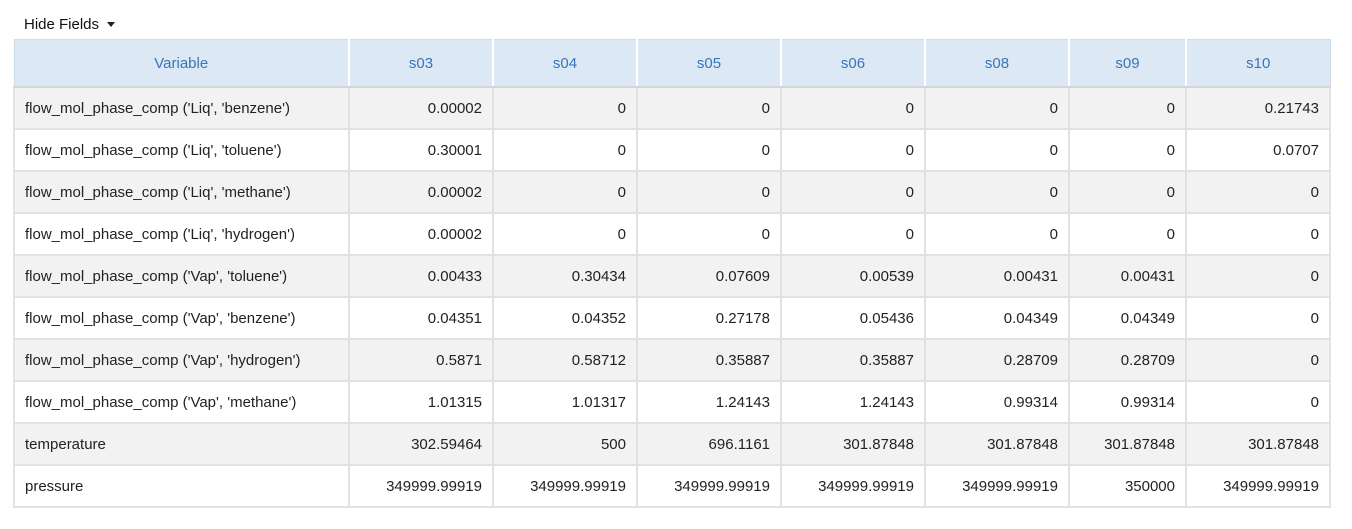 Image resolution: width=1352 pixels, height=529 pixels. I want to click on hide-fields-button: Hide Fields, so click(70, 24).